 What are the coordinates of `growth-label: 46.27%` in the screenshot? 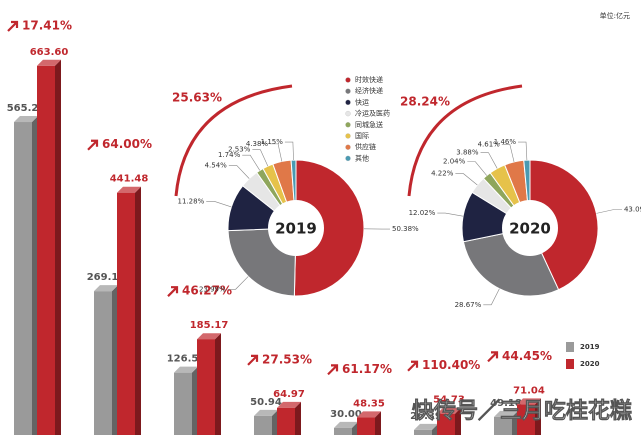 It's located at (207, 291).